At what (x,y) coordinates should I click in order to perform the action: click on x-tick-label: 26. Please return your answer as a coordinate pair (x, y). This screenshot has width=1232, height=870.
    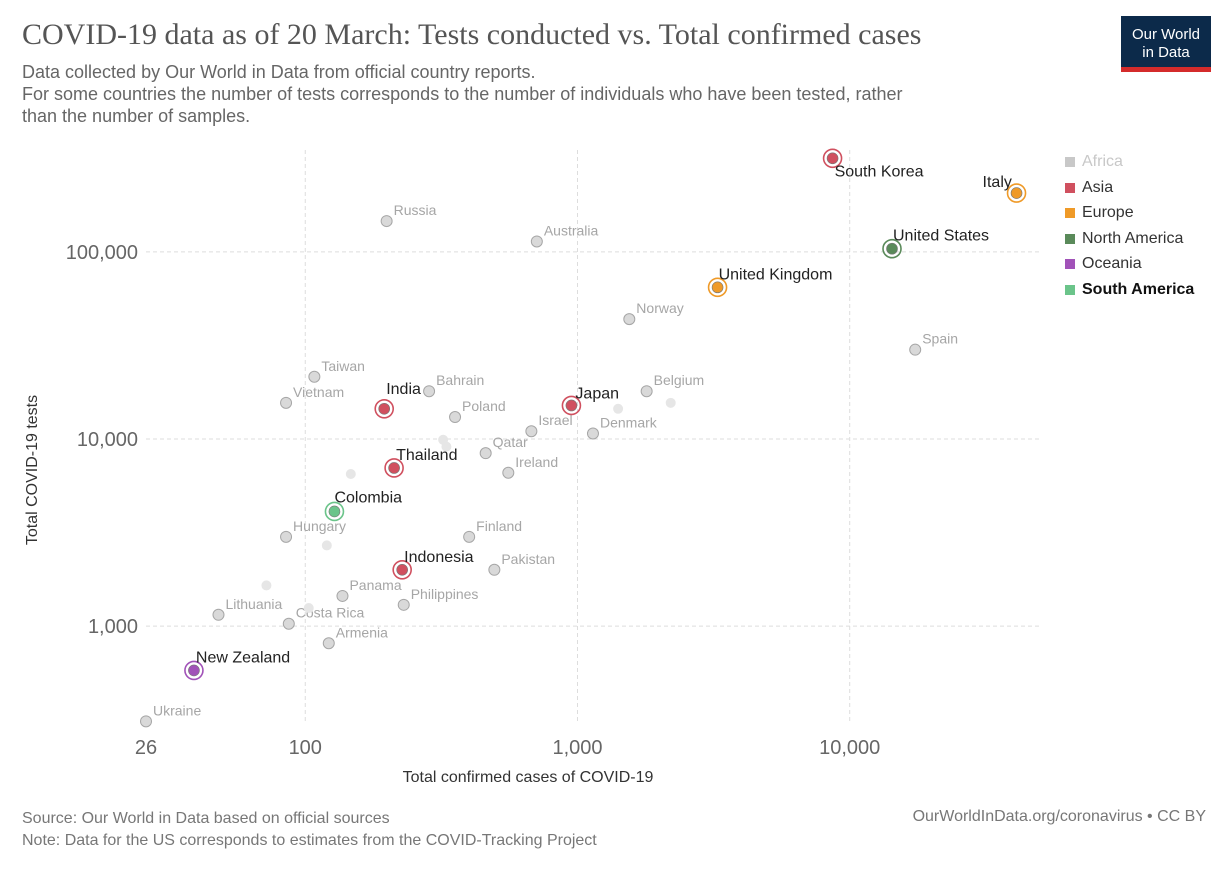
    Looking at the image, I should click on (146, 748).